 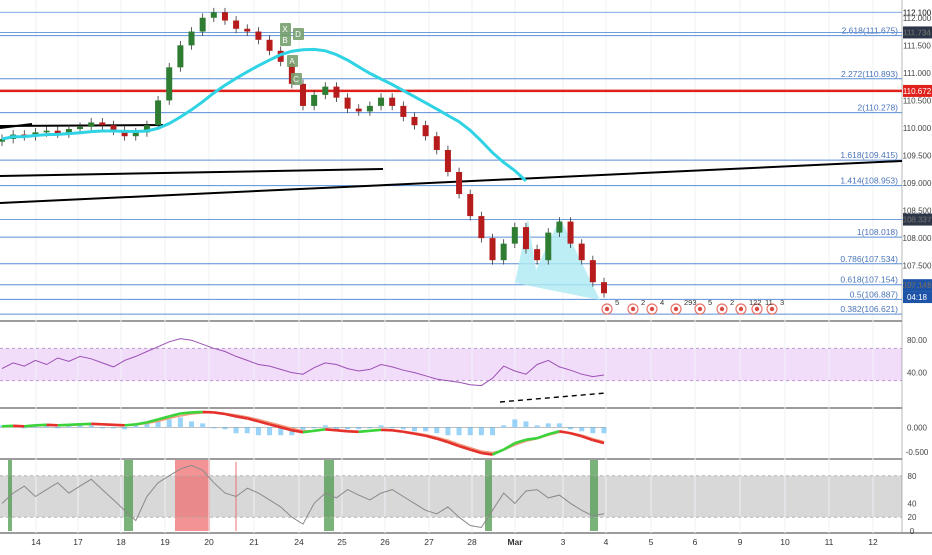 What do you see at coordinates (874, 294) in the screenshot?
I see `fib-level-label: 0.5(106.887)` at bounding box center [874, 294].